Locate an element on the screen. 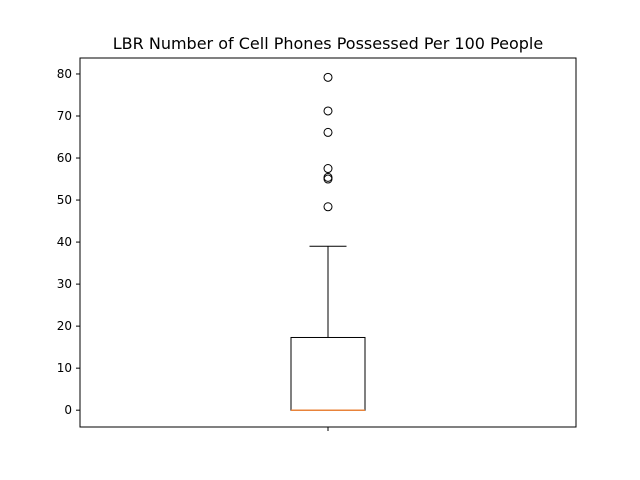 The height and width of the screenshot is (480, 640). iqr-box is located at coordinates (328, 373).